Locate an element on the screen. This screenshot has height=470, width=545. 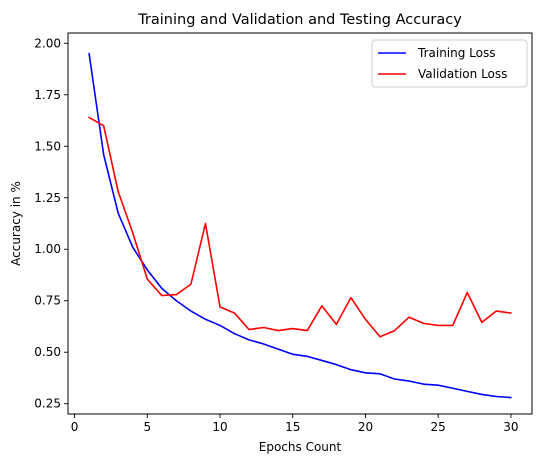
y-tick-label: 0.50 is located at coordinates (47, 352).